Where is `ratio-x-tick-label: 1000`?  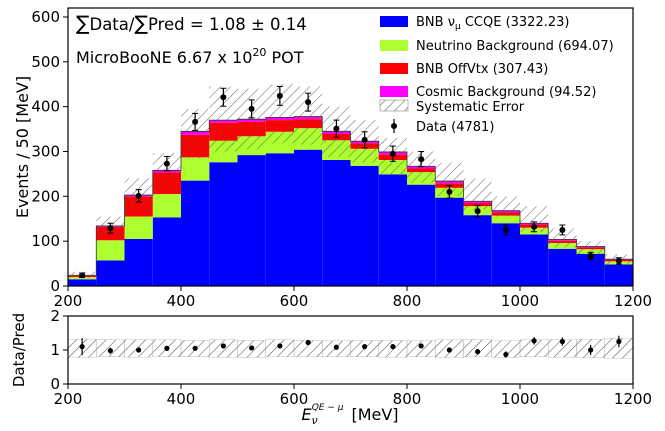 ratio-x-tick-label: 1000 is located at coordinates (520, 399).